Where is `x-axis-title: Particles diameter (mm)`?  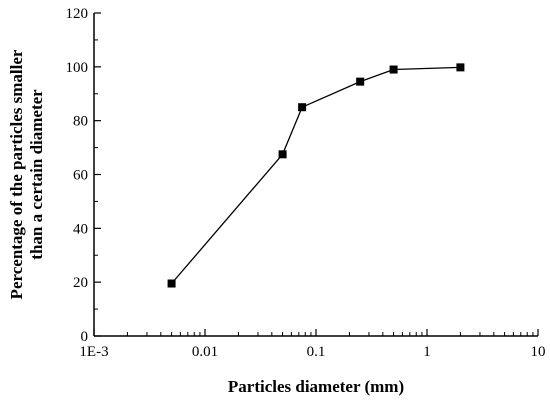 x-axis-title: Particles diameter (mm) is located at coordinates (316, 386).